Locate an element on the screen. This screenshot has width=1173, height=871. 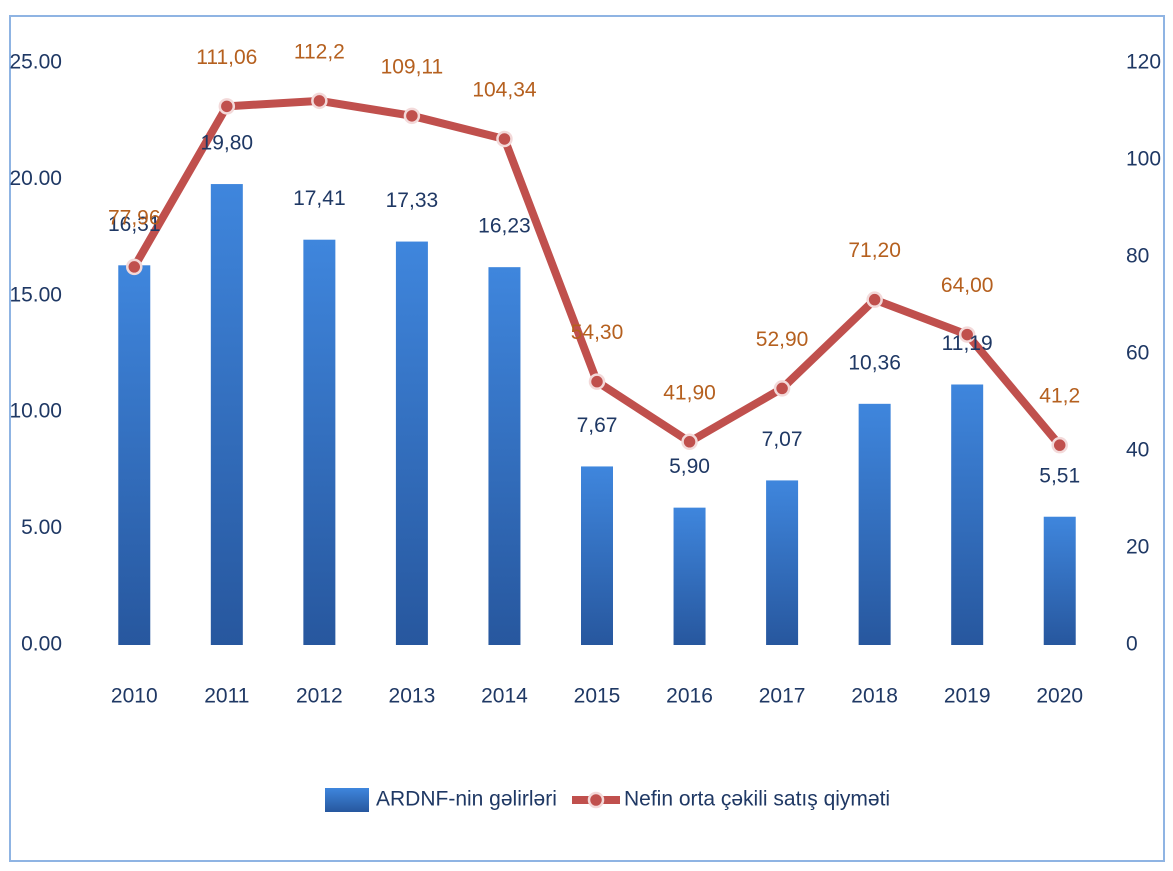
y-tick-label: 10.00 is located at coordinates (35, 411).